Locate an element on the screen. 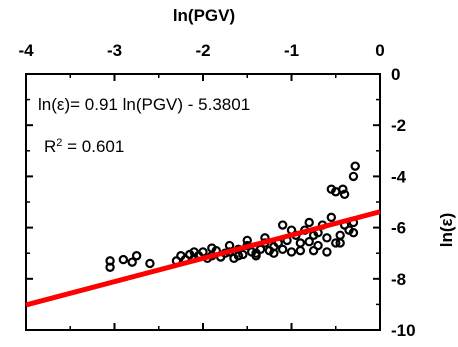 The image size is (458, 347). y-tick-label: -2 is located at coordinates (398, 125).